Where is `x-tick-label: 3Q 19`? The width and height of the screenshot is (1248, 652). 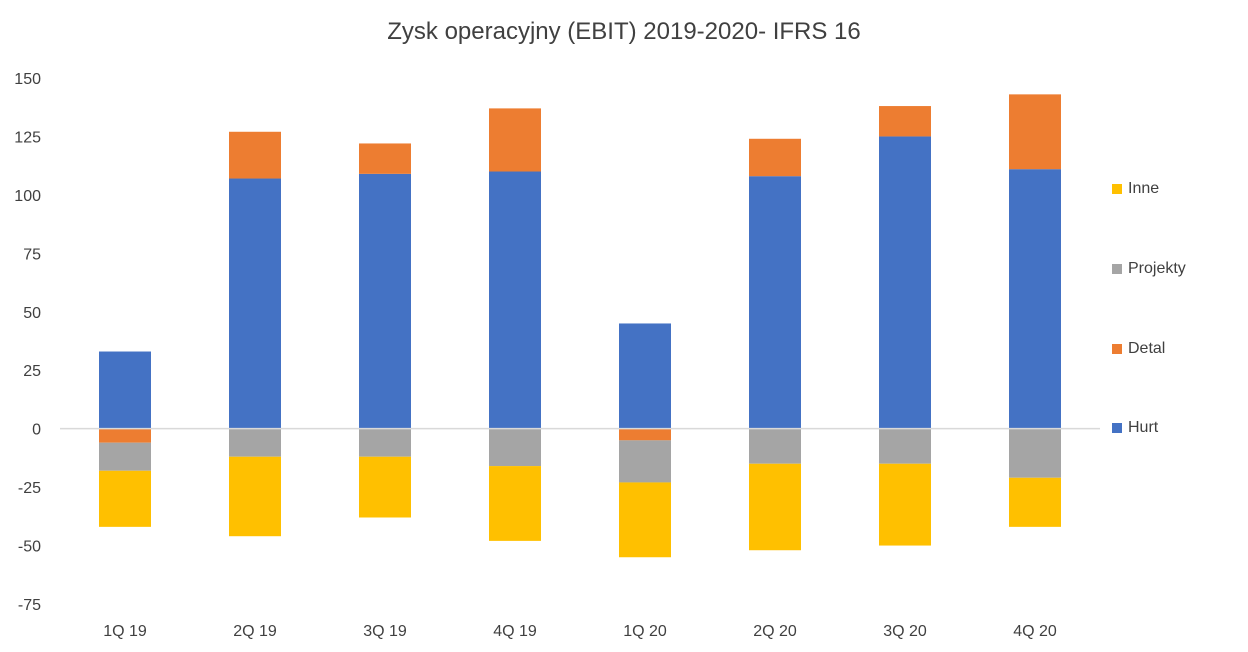
x-tick-label: 3Q 19 is located at coordinates (385, 631).